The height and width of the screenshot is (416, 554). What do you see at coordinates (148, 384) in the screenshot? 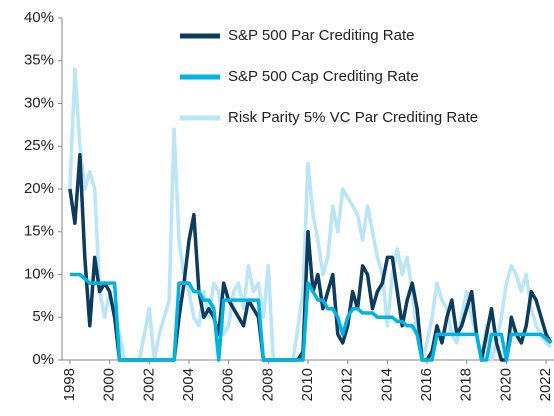
I see `x-tick-label: 2002` at bounding box center [148, 384].